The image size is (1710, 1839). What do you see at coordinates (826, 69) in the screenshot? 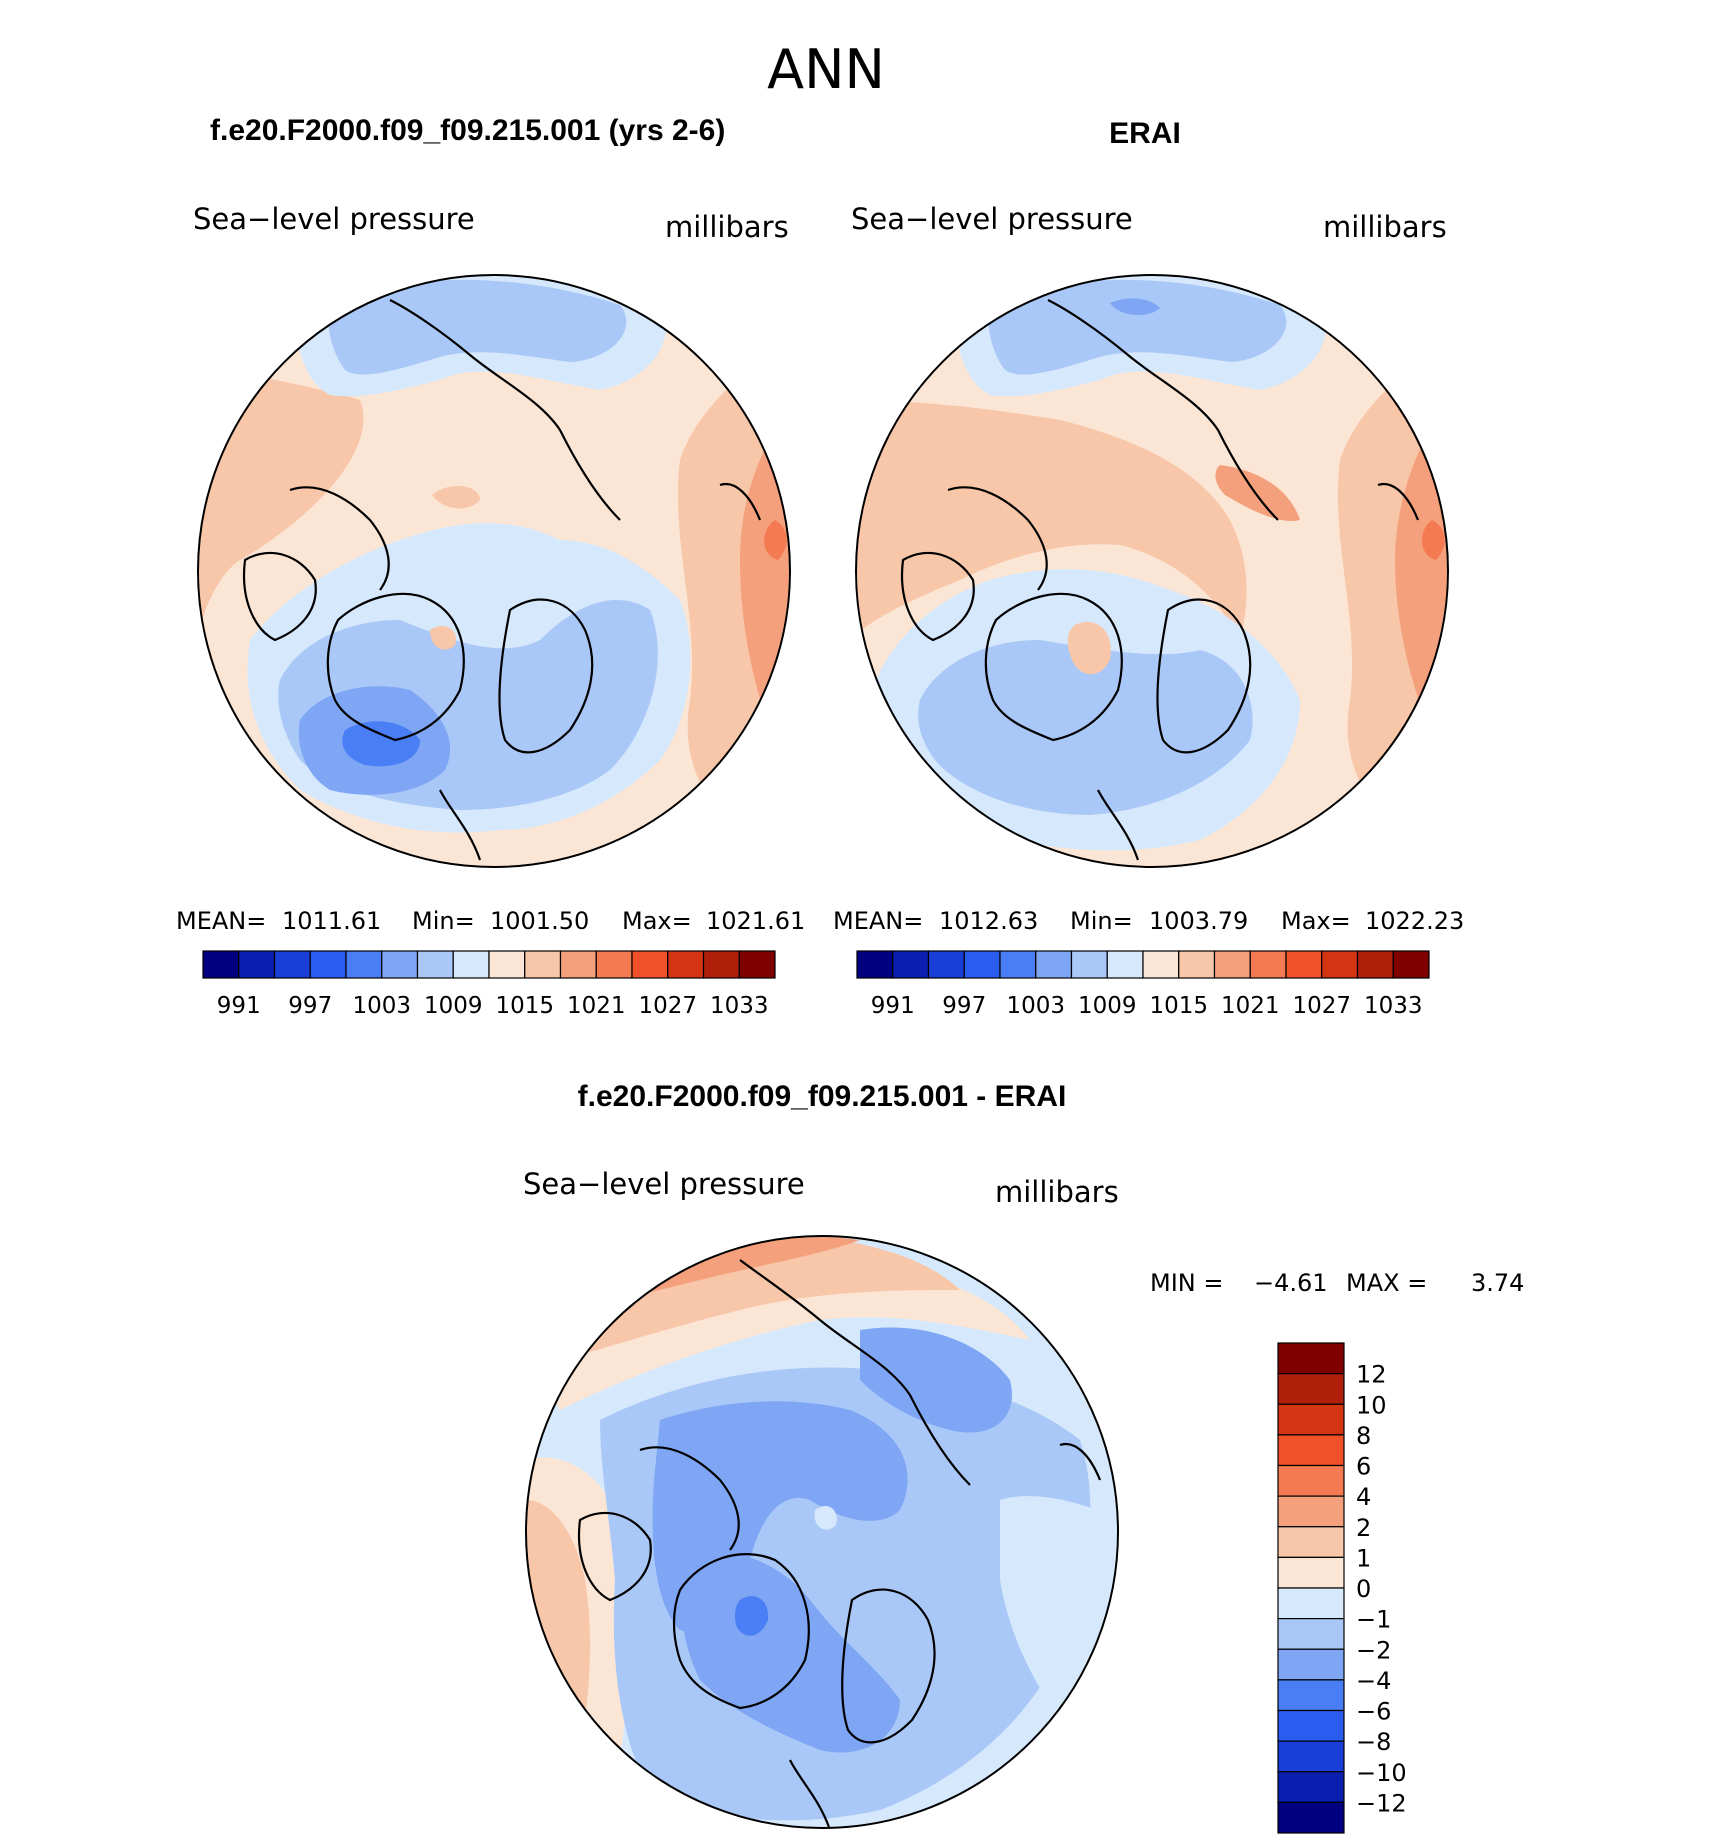
I see `figure-title: ANN` at bounding box center [826, 69].